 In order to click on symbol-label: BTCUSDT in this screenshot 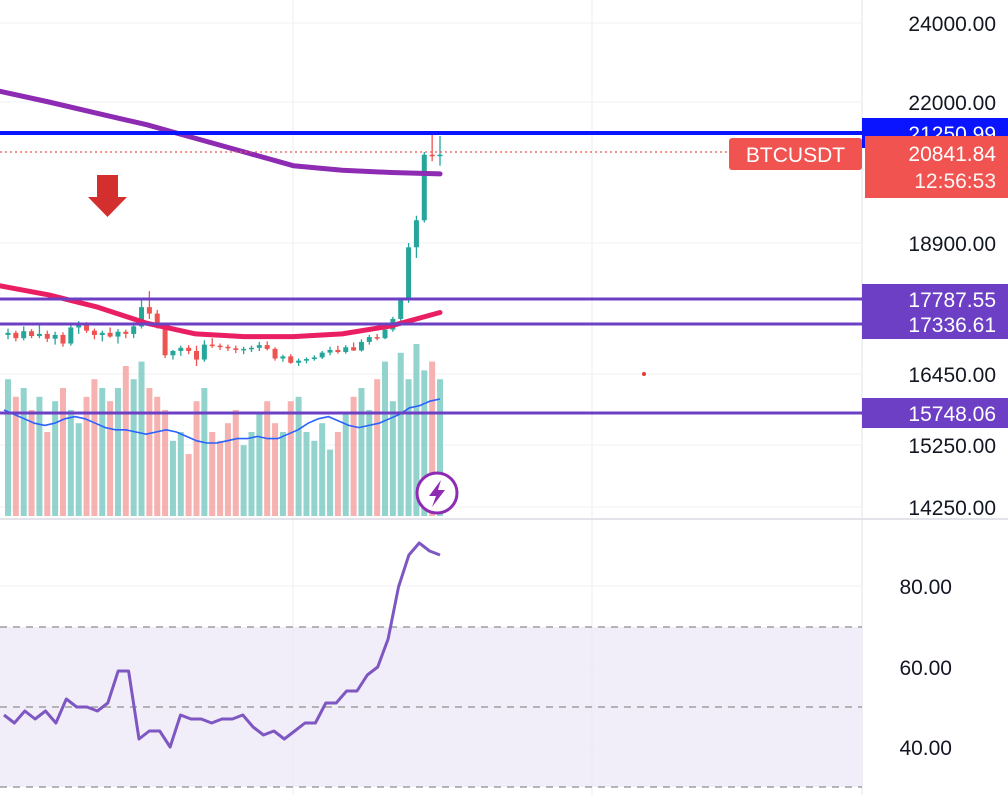, I will do `click(795, 155)`.